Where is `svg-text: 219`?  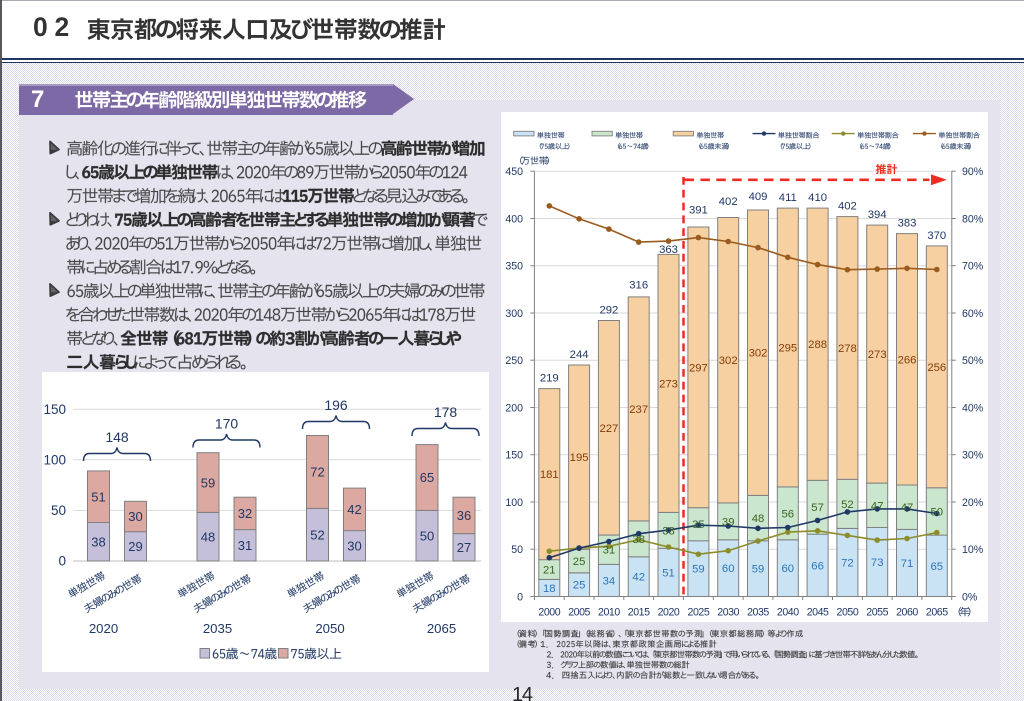
svg-text: 219 is located at coordinates (549, 379).